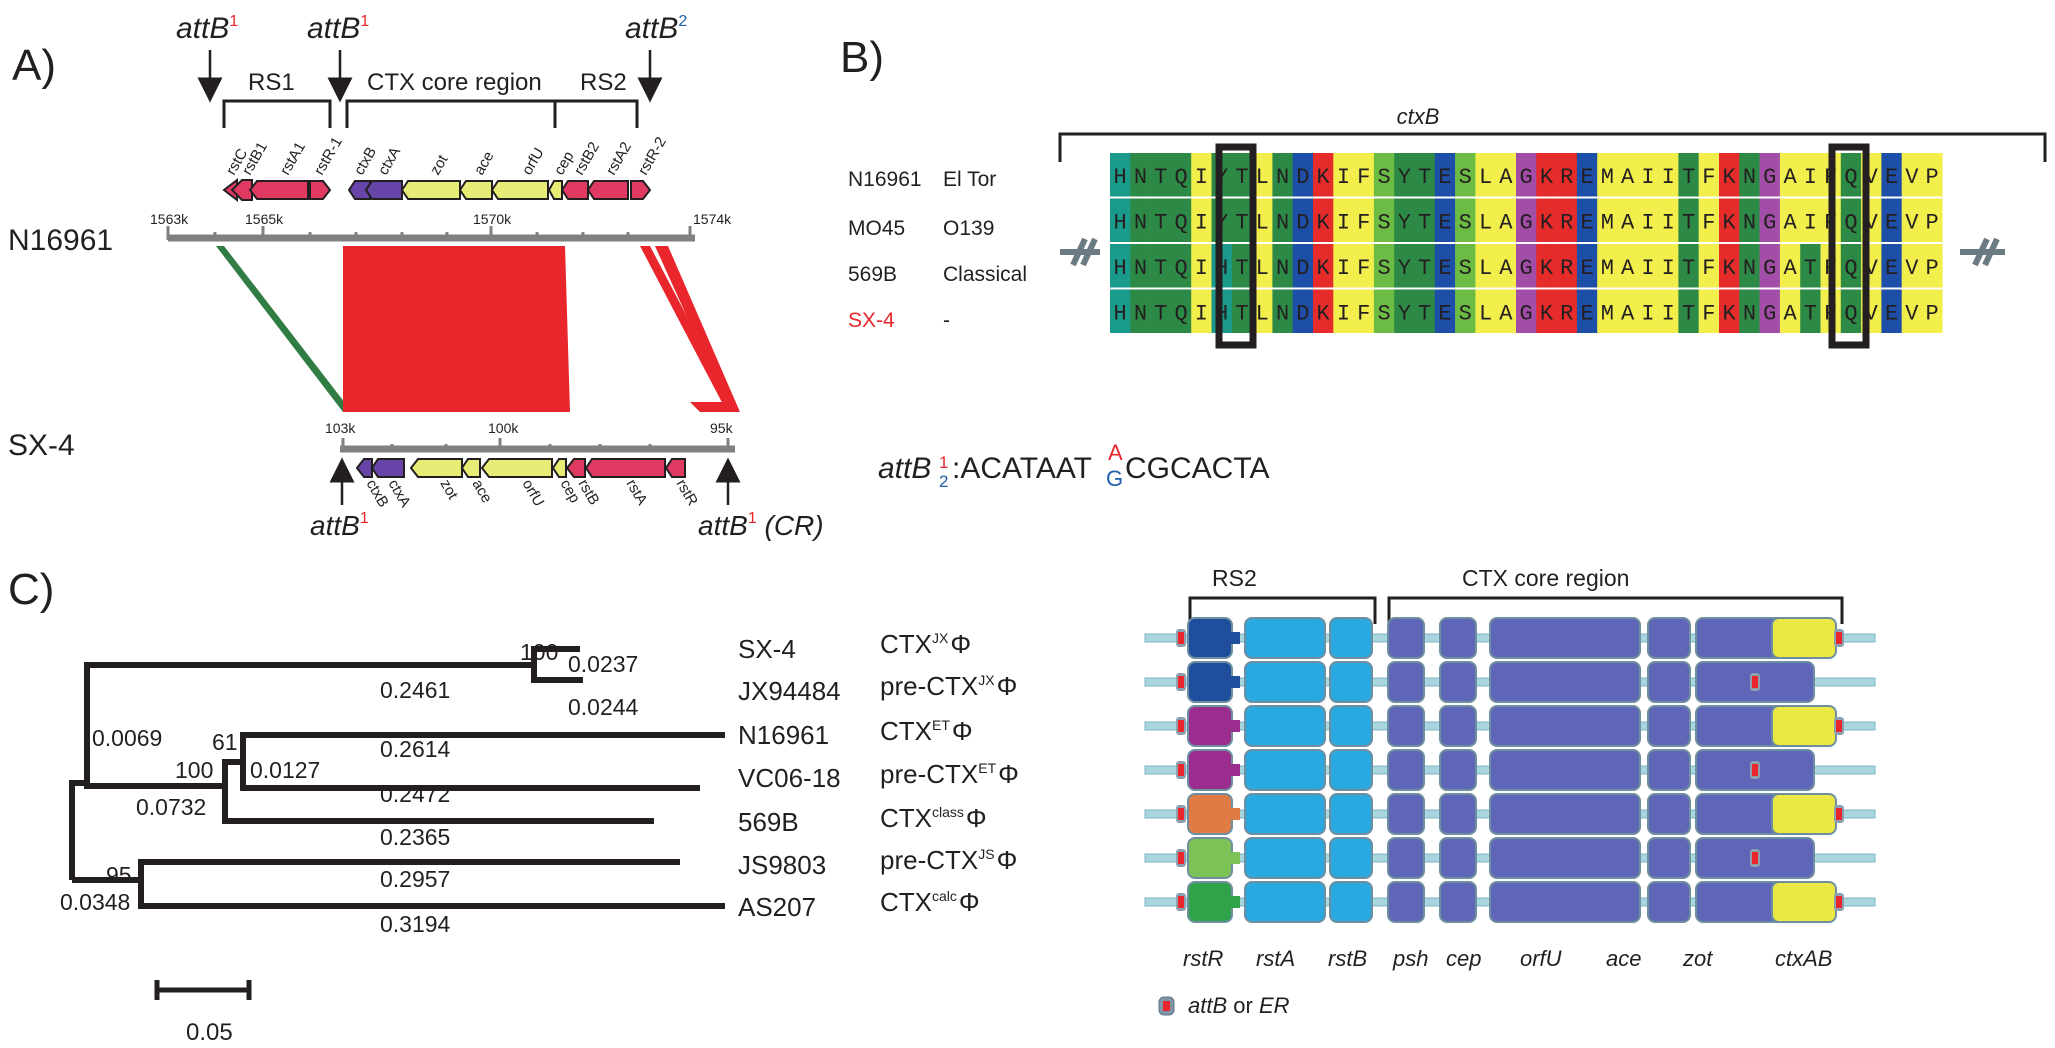 The height and width of the screenshot is (1048, 2055). Describe the element at coordinates (656, 57) in the screenshot. I see `att-top-3: attB2` at that location.